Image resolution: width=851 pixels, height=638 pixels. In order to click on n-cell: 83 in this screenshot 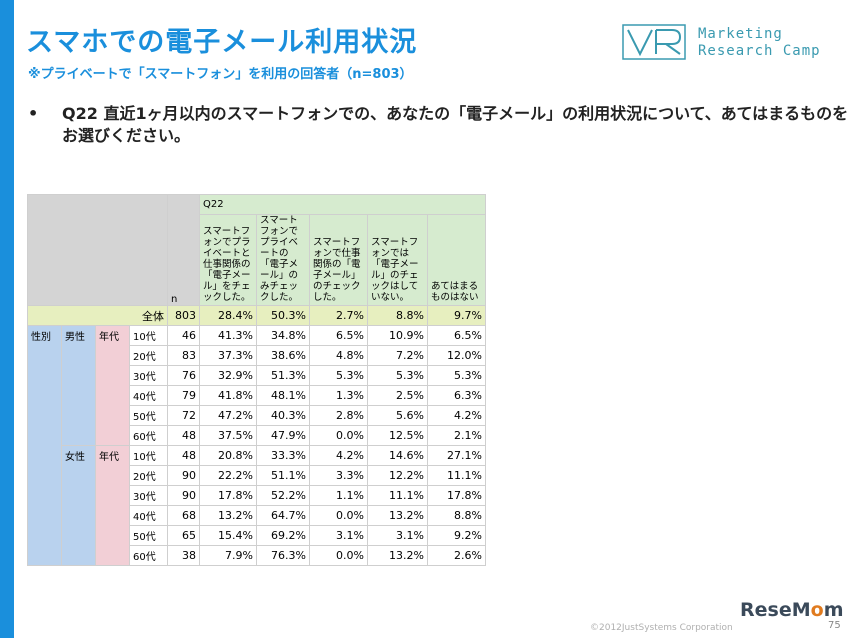, I will do `click(183, 355)`.